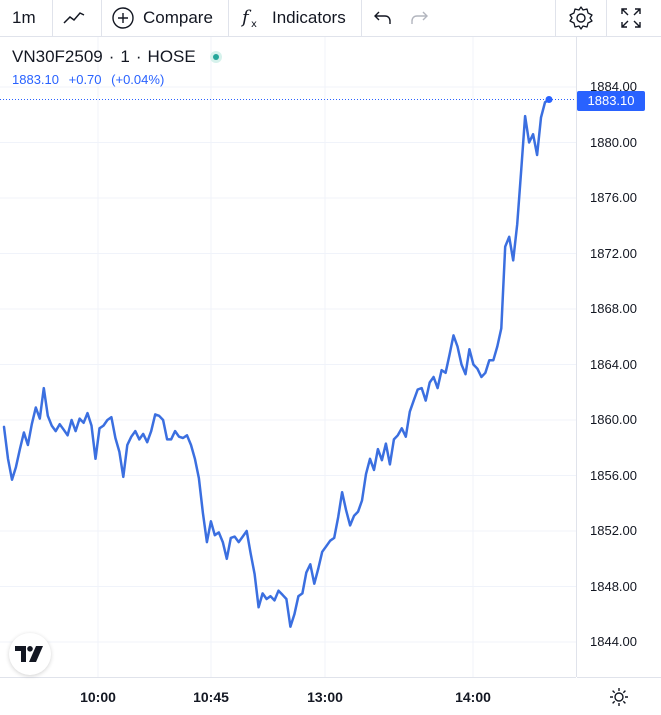 Image resolution: width=661 pixels, height=715 pixels. I want to click on price-tick-label: 1856.00, so click(613, 475).